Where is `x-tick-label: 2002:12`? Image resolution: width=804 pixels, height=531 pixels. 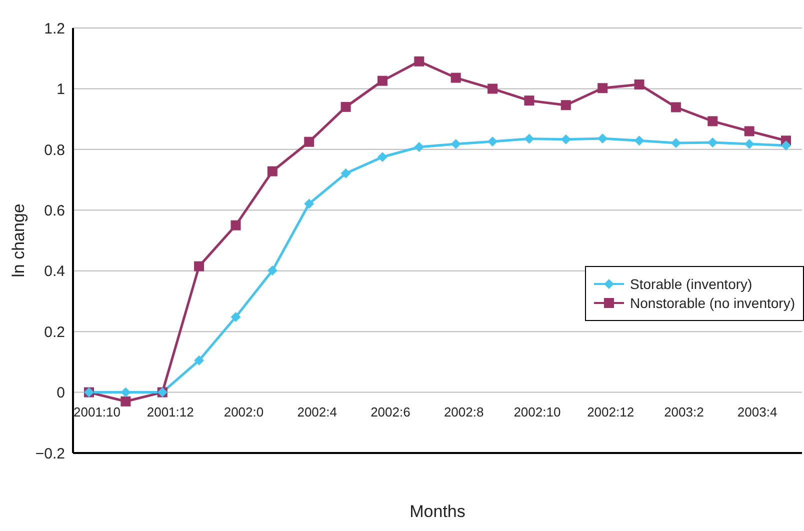
x-tick-label: 2002:12 is located at coordinates (610, 412).